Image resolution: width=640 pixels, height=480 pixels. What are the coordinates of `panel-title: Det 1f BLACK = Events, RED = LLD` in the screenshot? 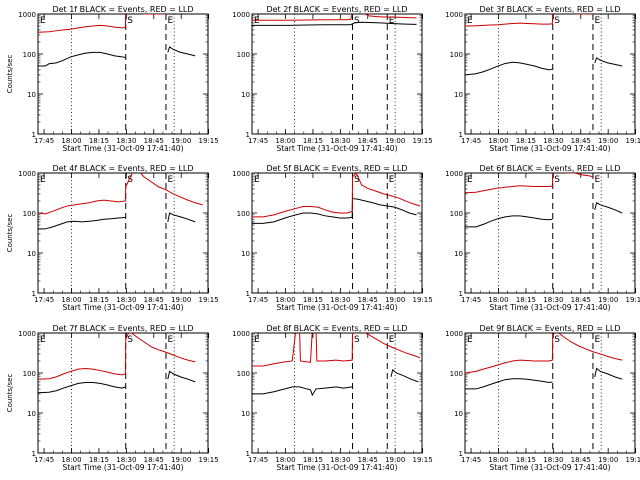 It's located at (122, 9).